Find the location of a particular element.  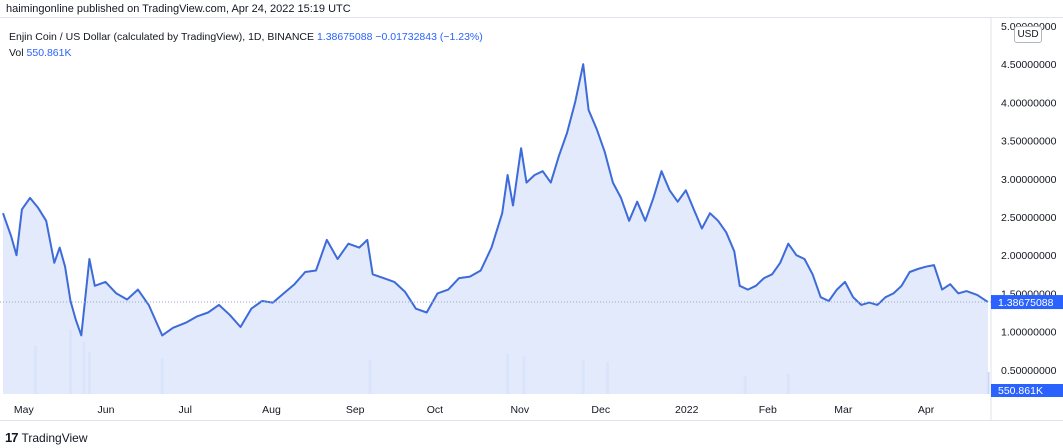

volume-badge is located at coordinates (1027, 390).